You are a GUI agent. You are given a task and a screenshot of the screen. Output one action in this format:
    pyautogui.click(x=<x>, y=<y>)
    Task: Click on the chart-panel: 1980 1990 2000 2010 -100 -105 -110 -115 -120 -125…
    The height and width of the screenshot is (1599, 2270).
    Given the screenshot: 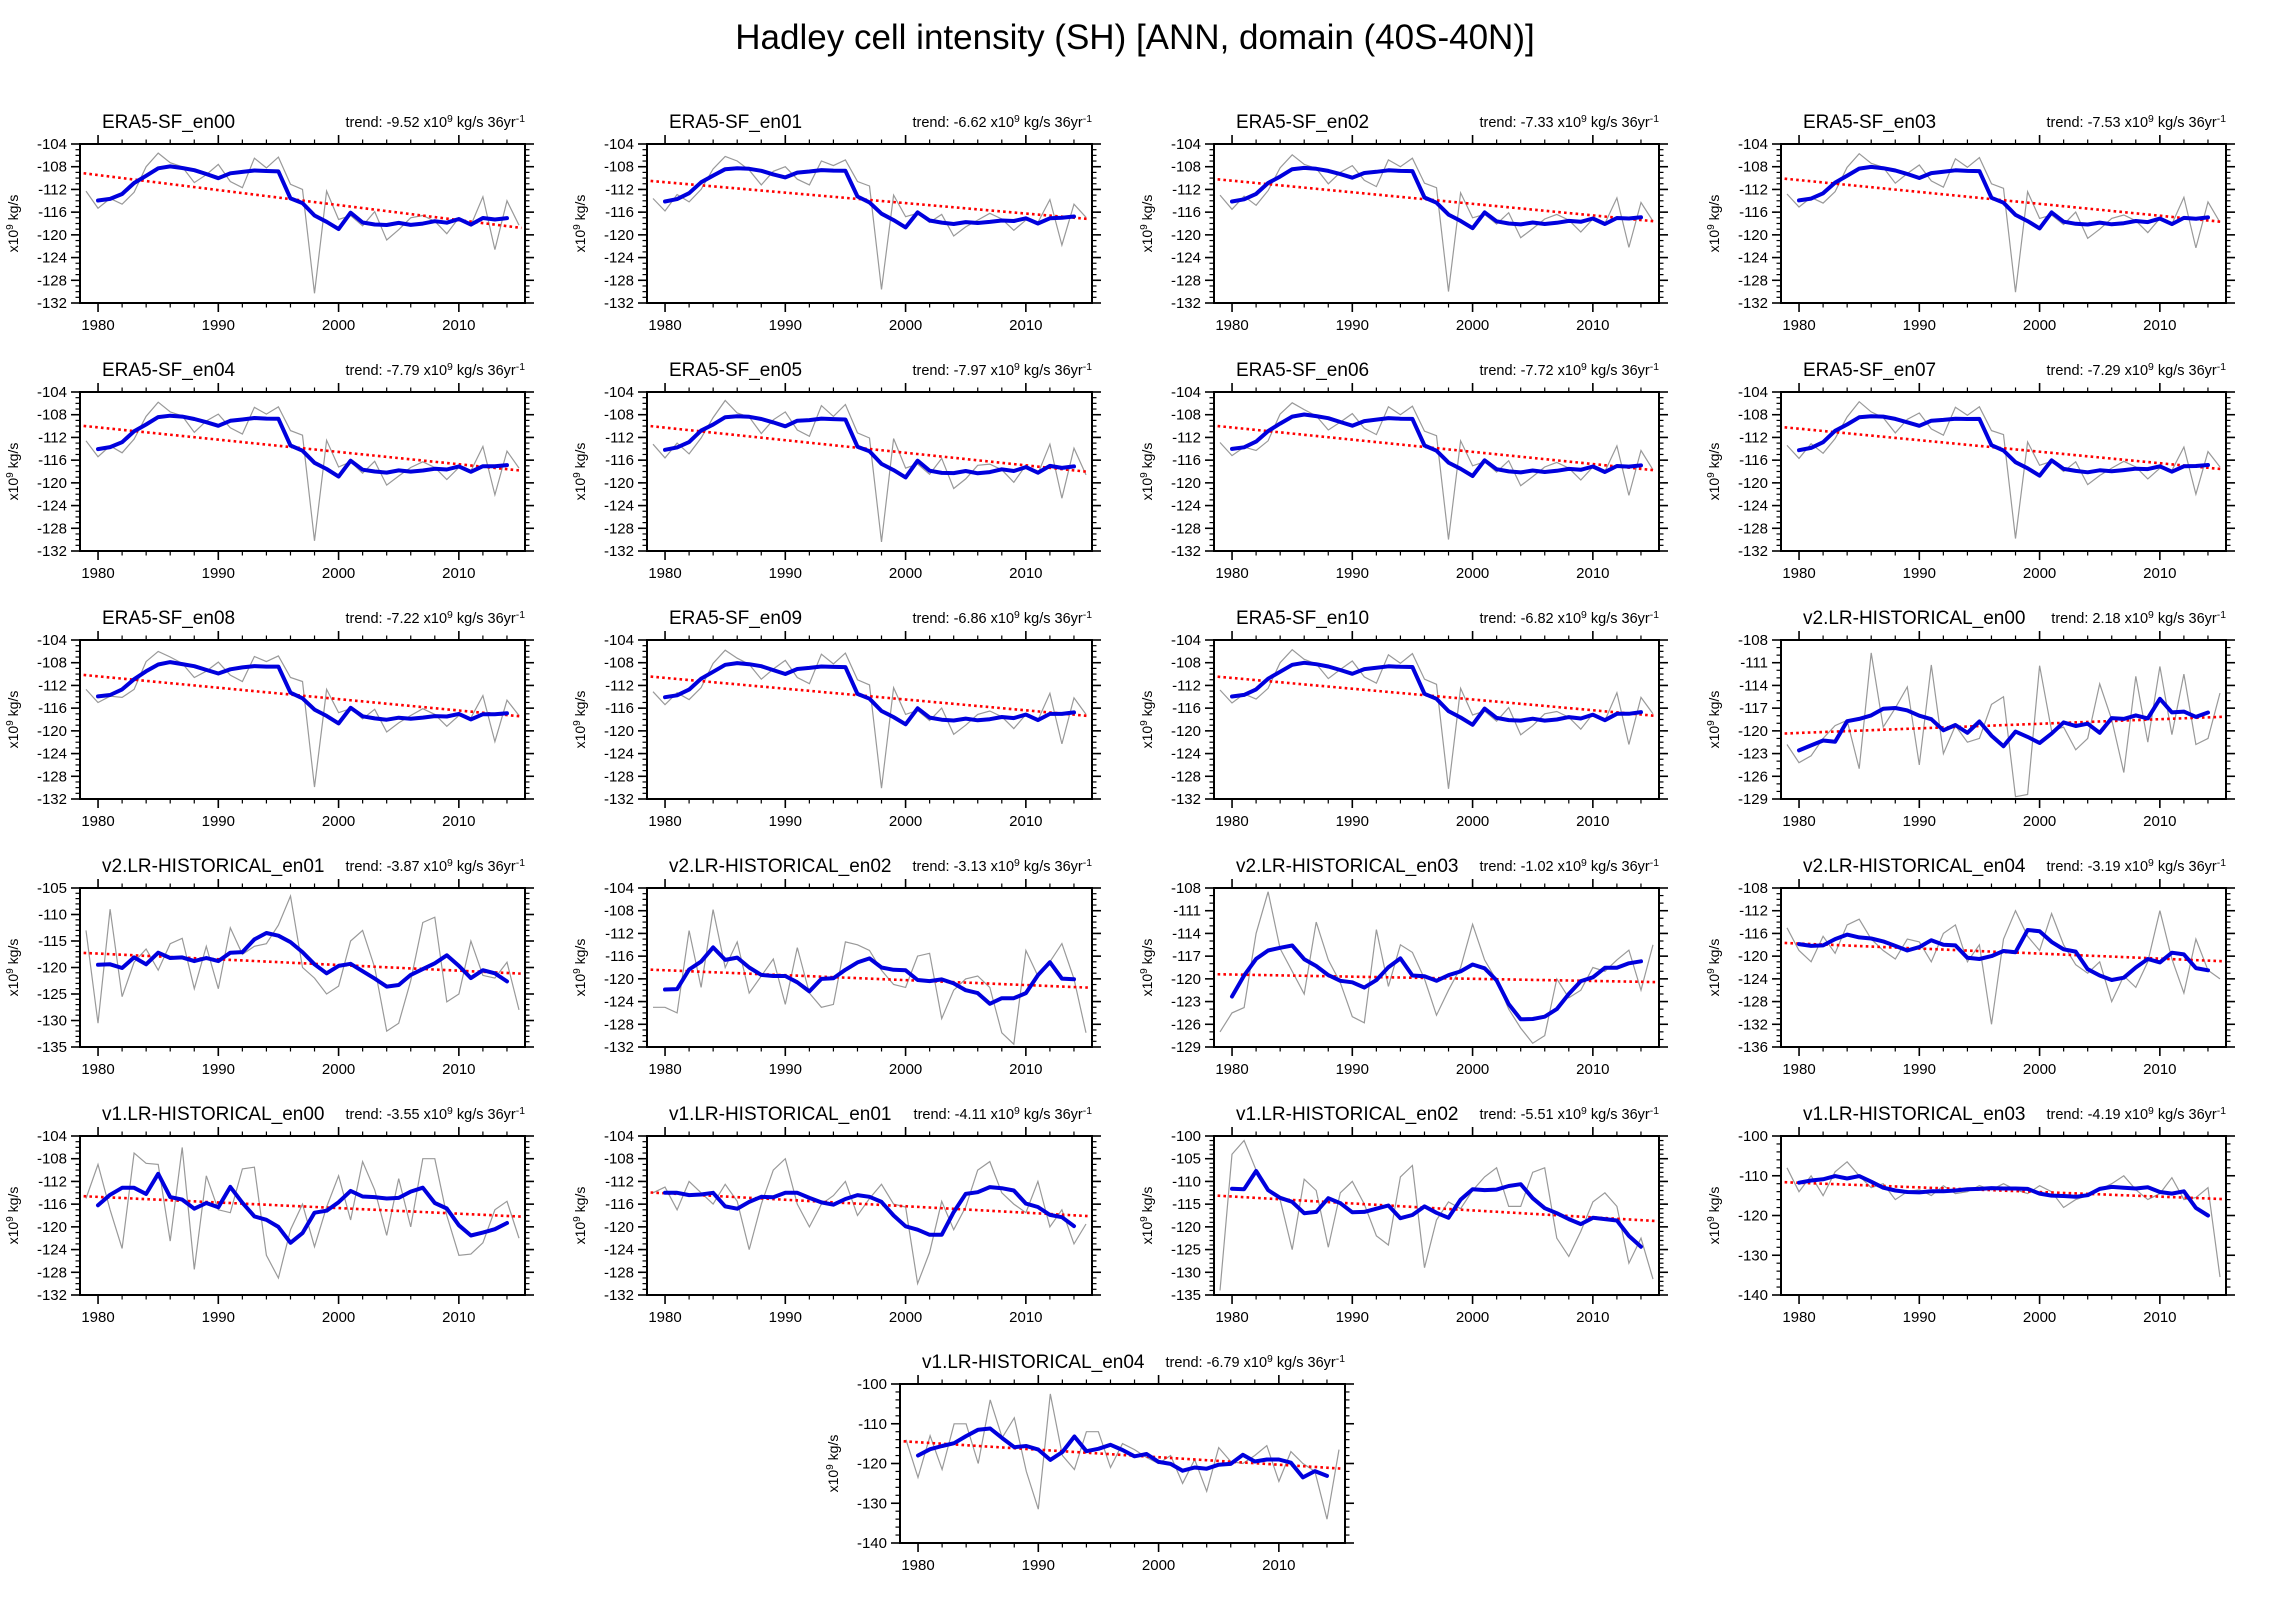 What is the action you would take?
    pyautogui.click(x=1417, y=1204)
    